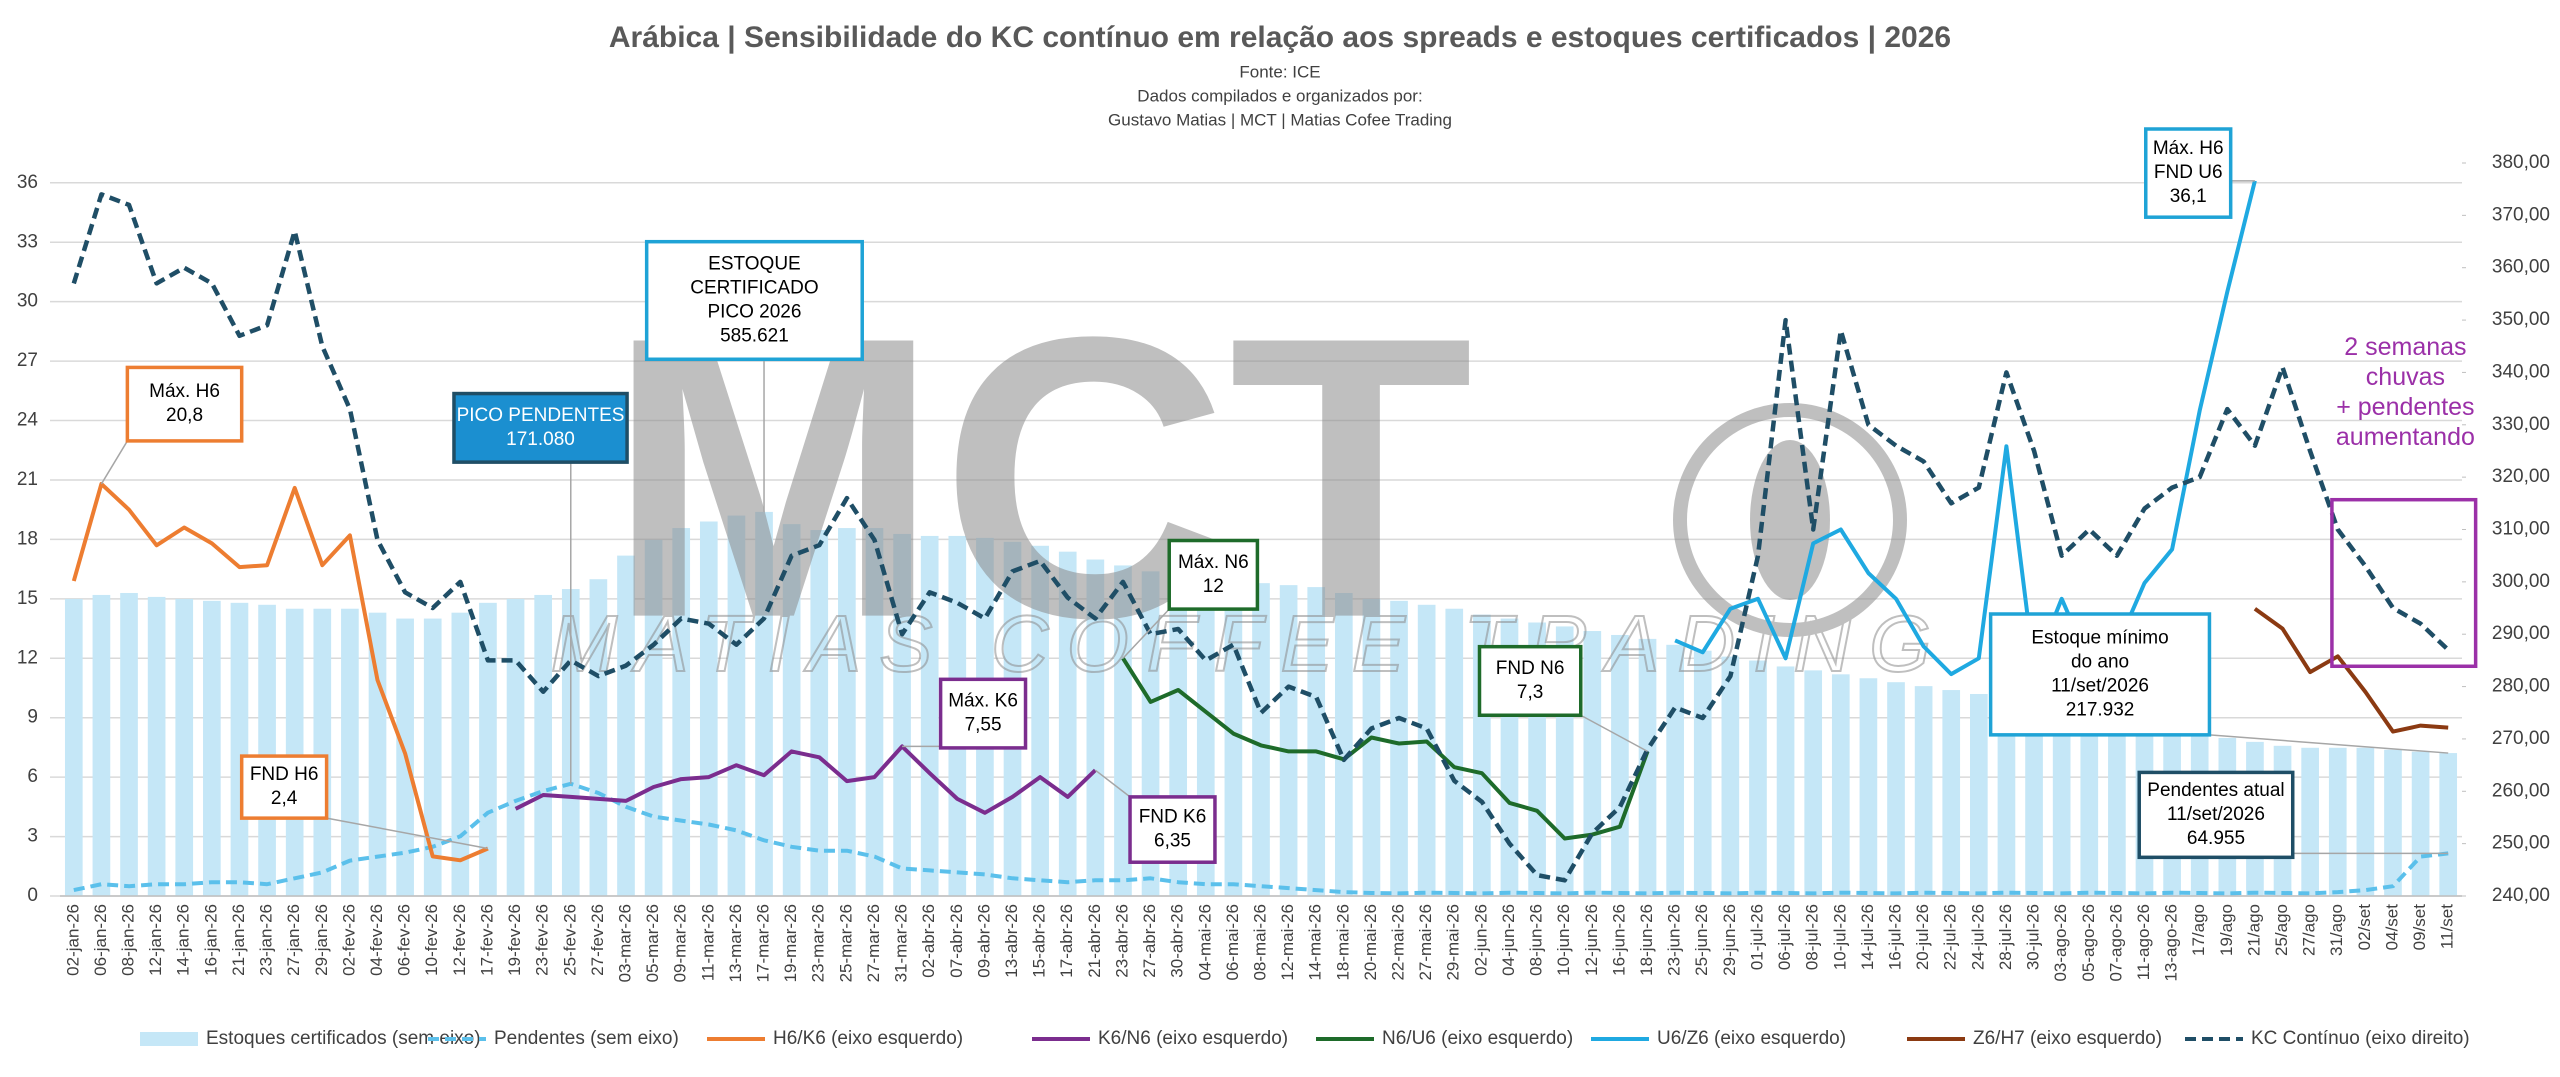 The height and width of the screenshot is (1077, 2560). I want to click on y-tick-label: 12, so click(27, 657).